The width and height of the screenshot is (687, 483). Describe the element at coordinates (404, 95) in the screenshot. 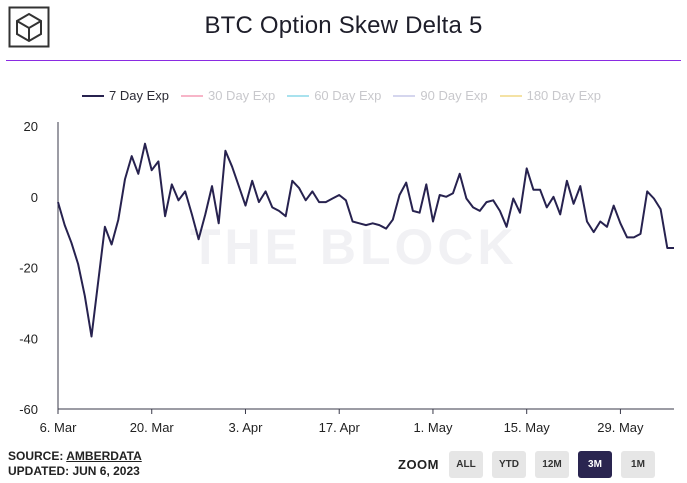

I see `legend-swatch-90-day-exp` at that location.